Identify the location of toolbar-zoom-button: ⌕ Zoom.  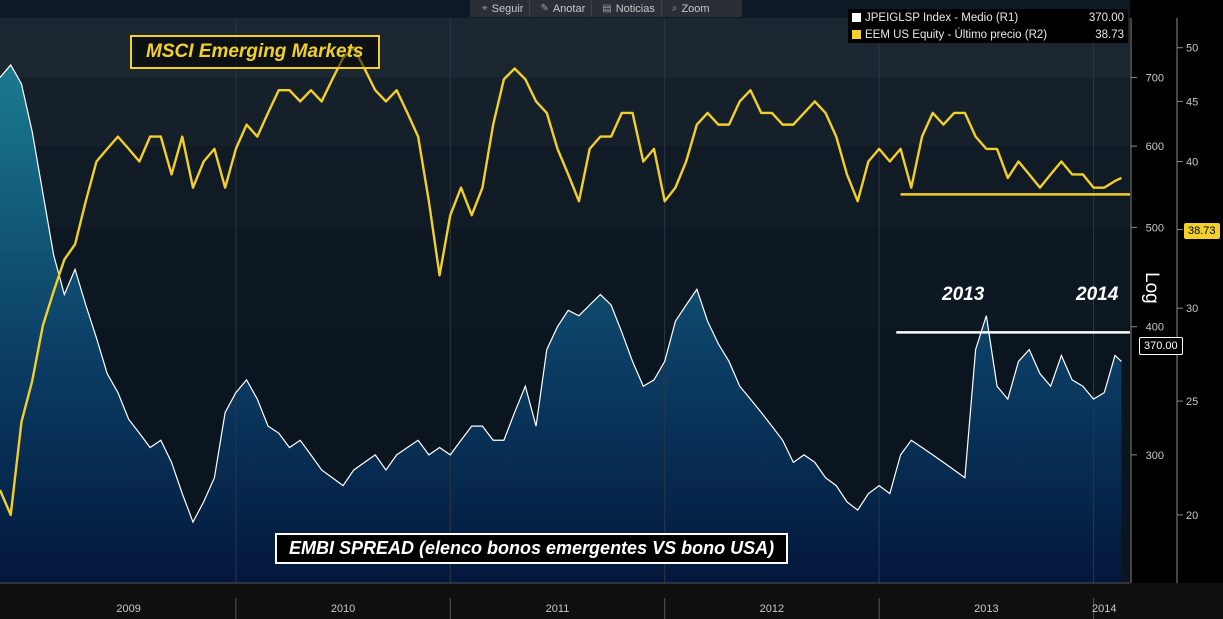
(691, 8).